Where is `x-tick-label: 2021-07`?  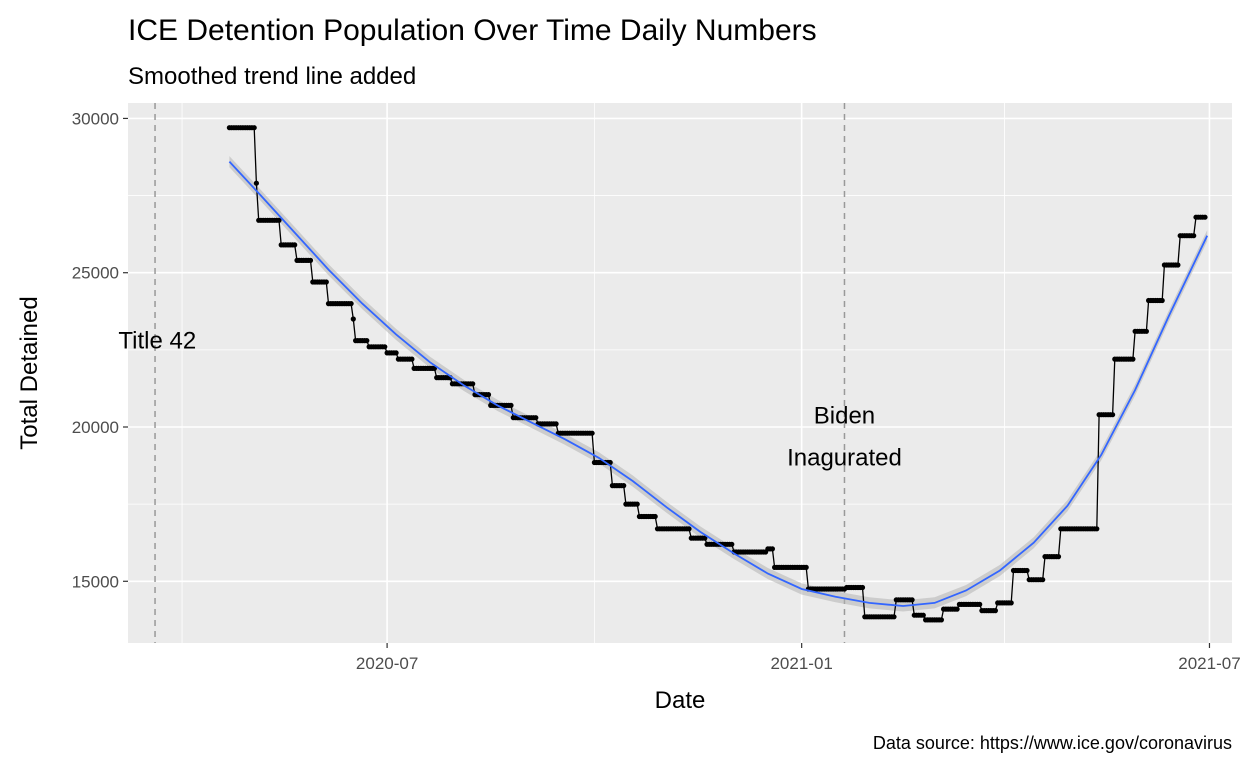 x-tick-label: 2021-07 is located at coordinates (1209, 663).